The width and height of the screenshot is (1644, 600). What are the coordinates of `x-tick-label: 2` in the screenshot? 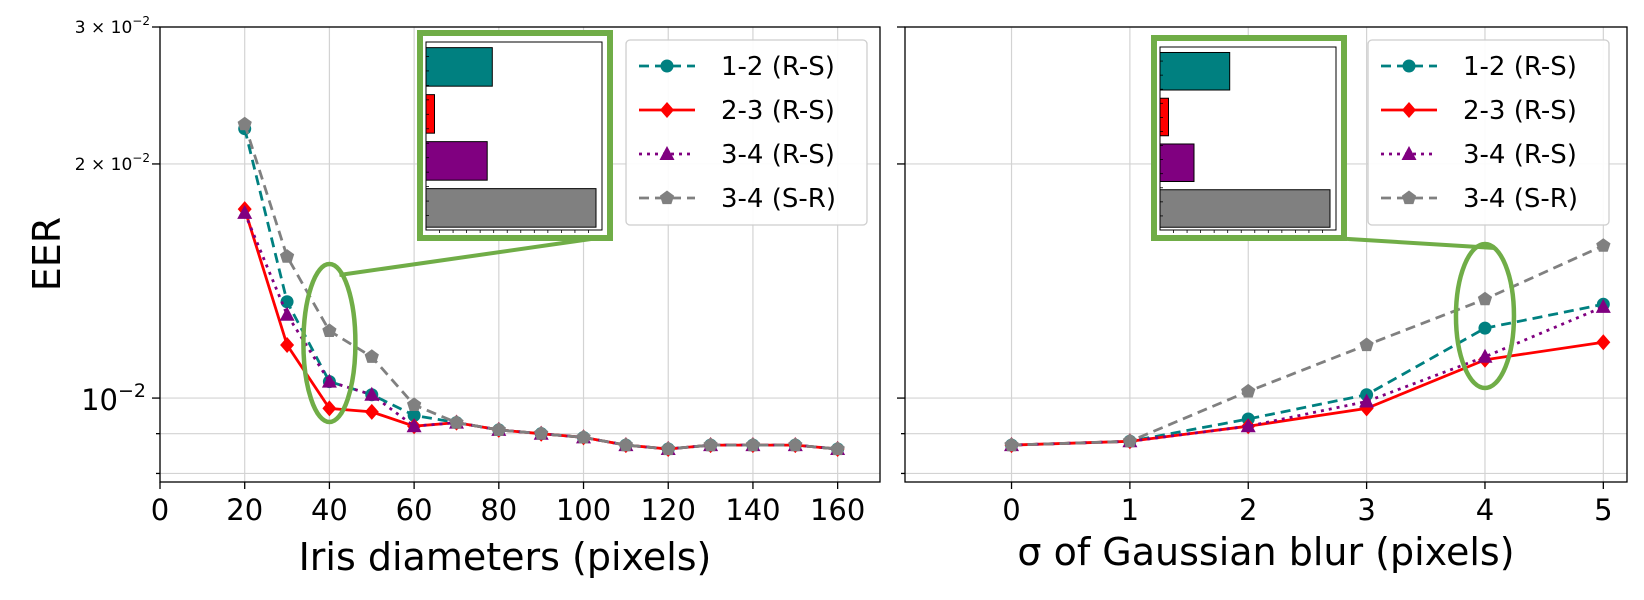 It's located at (1248, 510).